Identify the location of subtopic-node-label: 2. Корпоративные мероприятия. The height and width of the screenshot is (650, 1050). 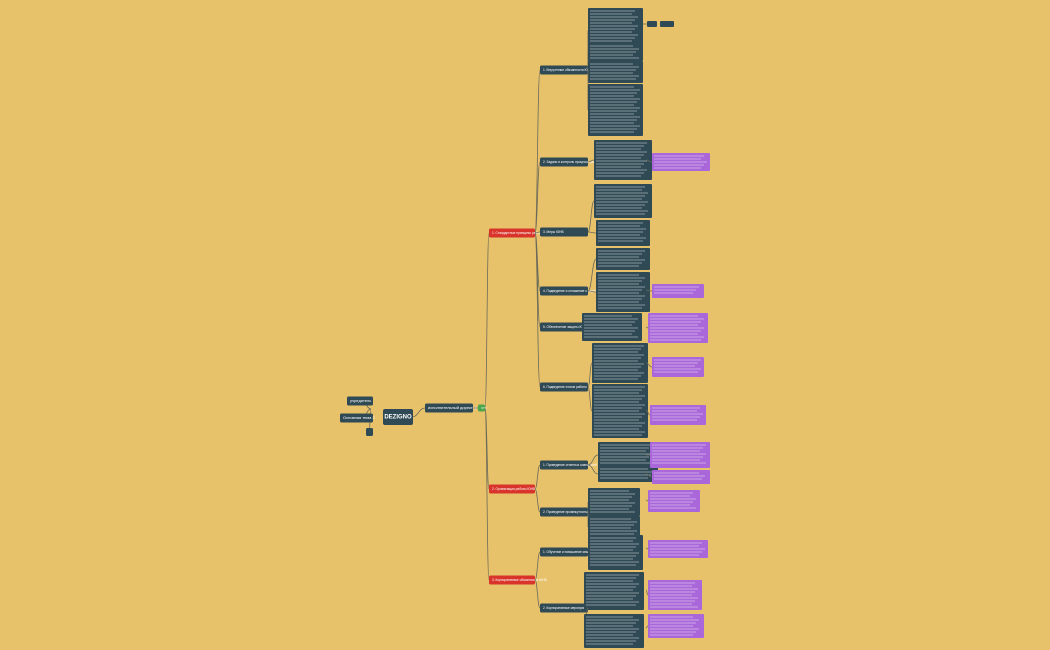
(566, 608).